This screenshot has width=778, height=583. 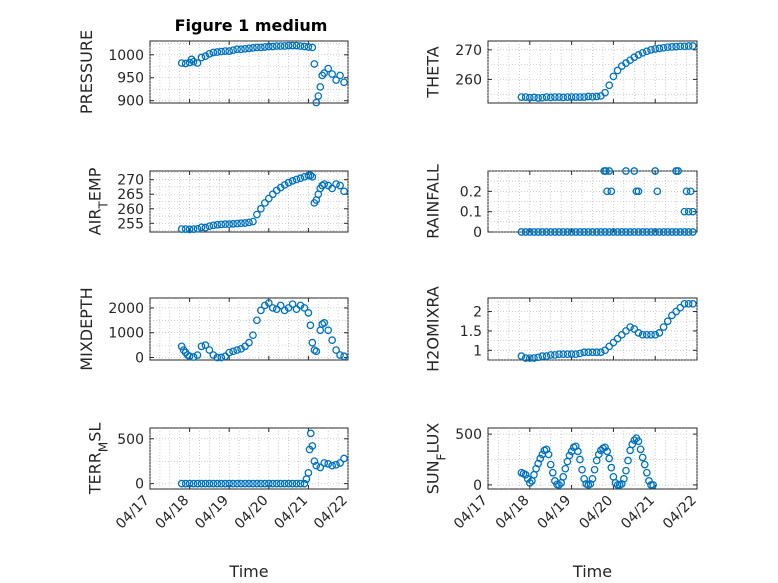 I want to click on y-tick-label: 2, so click(x=477, y=313).